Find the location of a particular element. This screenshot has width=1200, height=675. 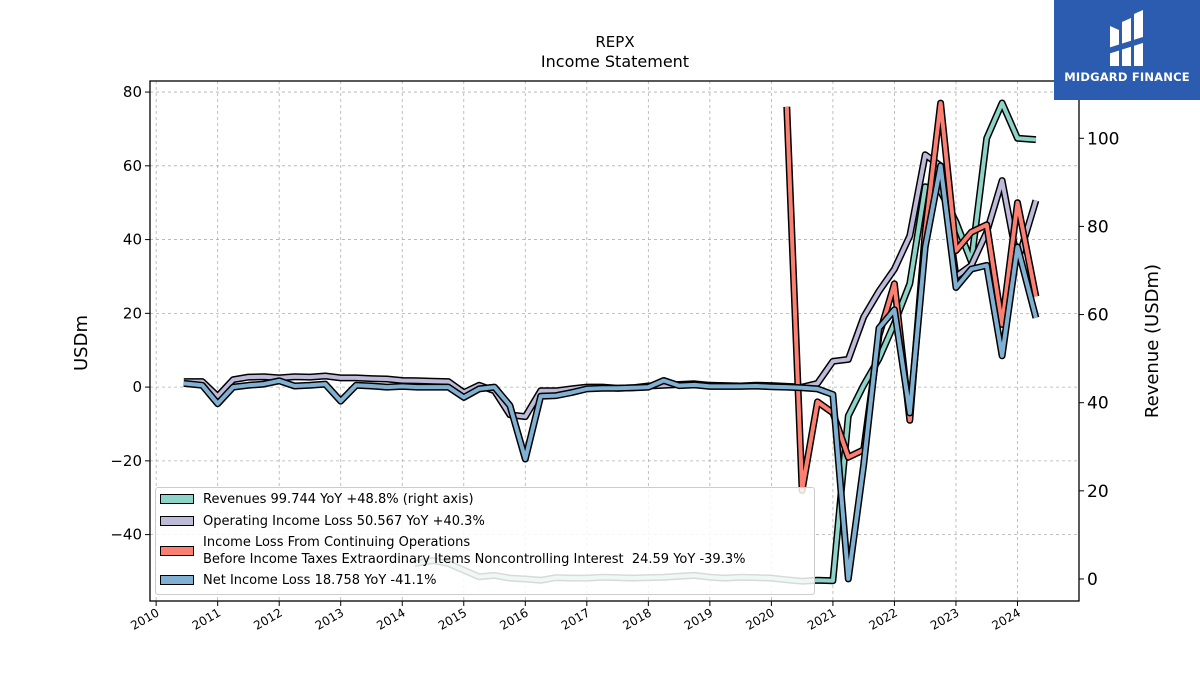

chart-title: REPX is located at coordinates (615, 42).